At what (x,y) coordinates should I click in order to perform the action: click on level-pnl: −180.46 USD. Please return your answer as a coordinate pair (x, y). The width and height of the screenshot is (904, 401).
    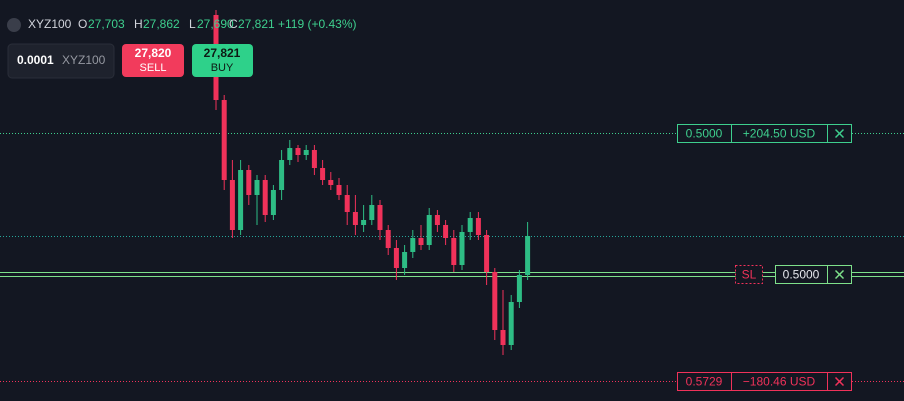
    Looking at the image, I should click on (779, 382).